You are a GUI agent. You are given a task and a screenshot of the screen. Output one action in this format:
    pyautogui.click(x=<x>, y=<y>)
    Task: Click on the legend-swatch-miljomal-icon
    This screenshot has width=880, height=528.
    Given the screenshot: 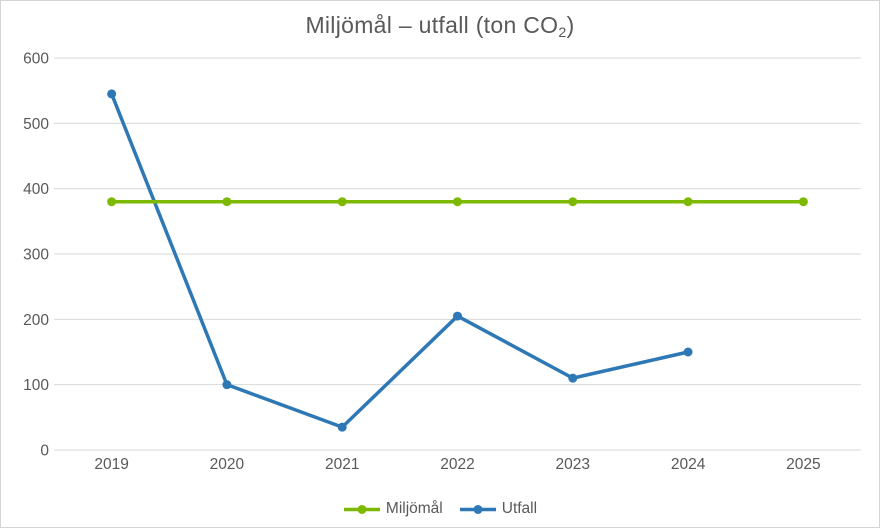 What is the action you would take?
    pyautogui.click(x=361, y=509)
    